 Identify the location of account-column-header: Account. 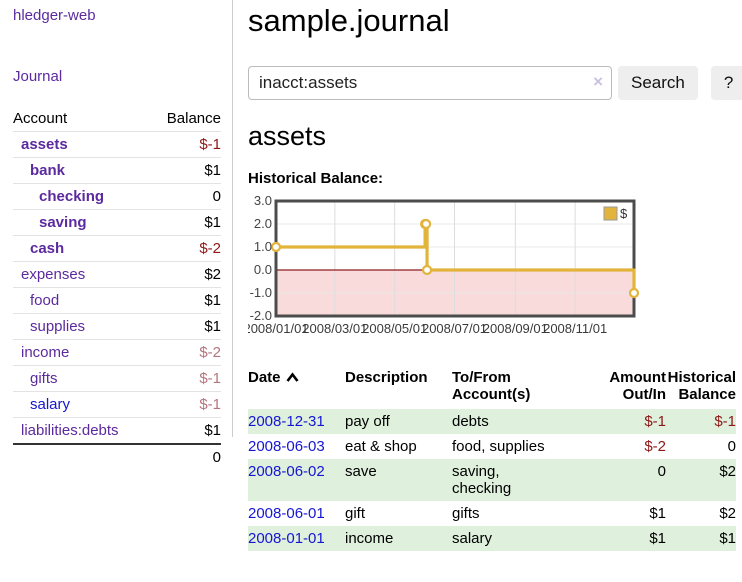
(82, 119).